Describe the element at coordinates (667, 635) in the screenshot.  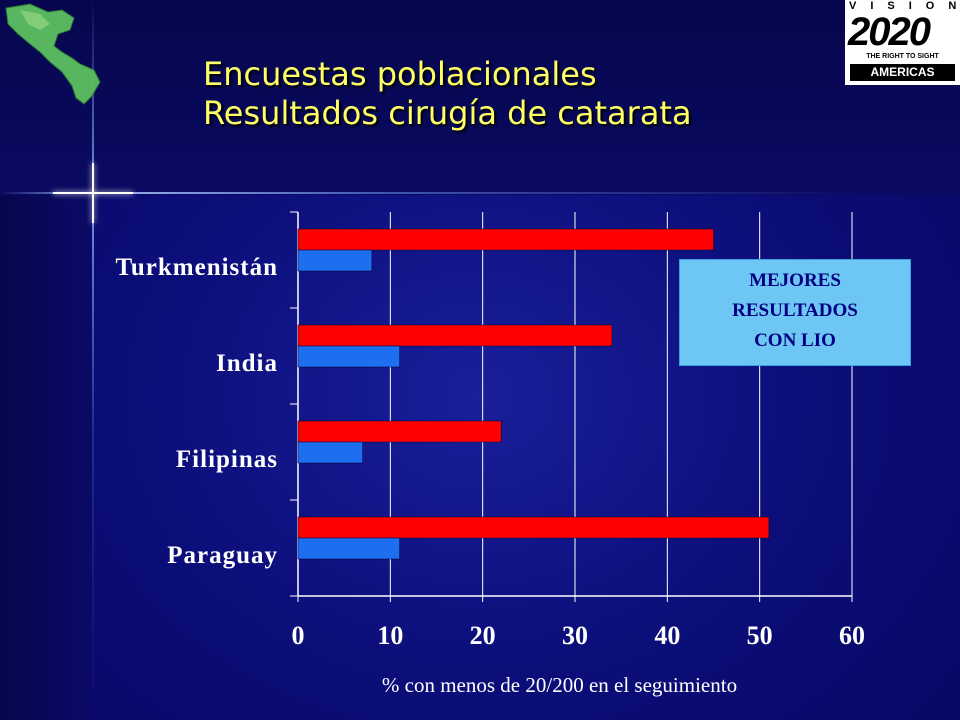
I see `x-tick-label: 40` at that location.